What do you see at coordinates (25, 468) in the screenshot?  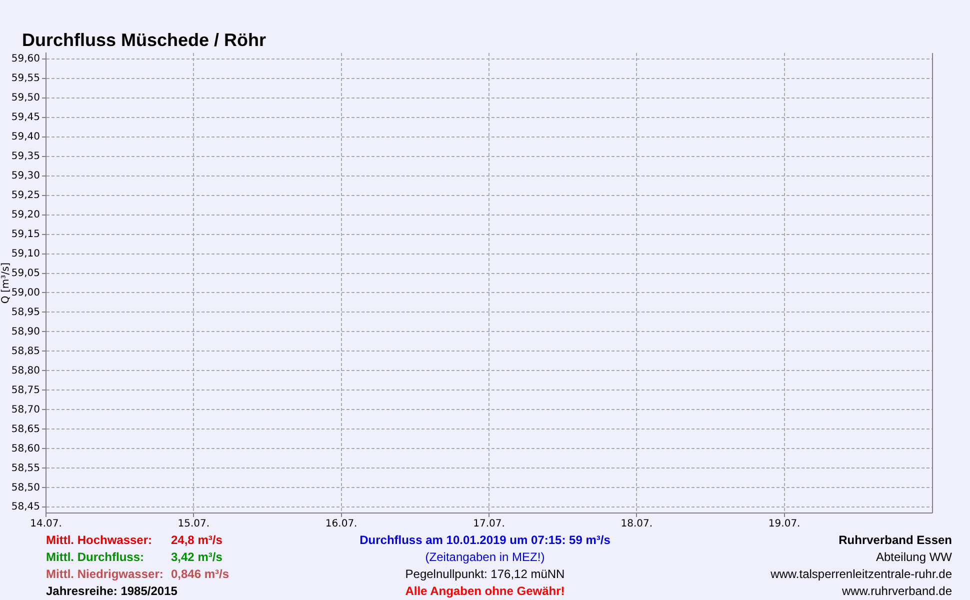 I see `y-tick-label: 58,55` at bounding box center [25, 468].